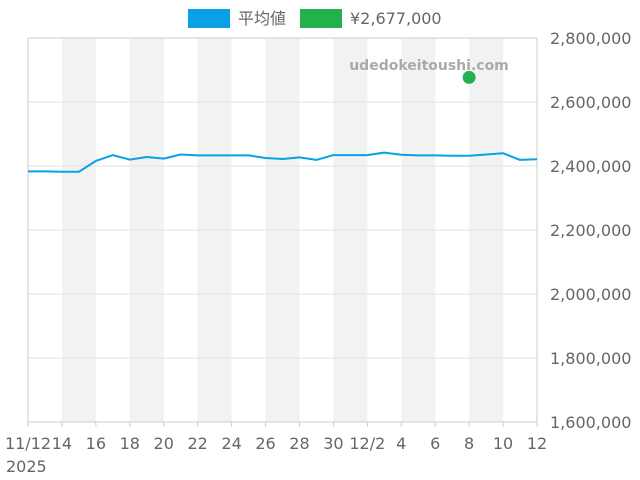 Image resolution: width=640 pixels, height=480 pixels. I want to click on y-tick-label: 1,800,000, so click(590, 358).